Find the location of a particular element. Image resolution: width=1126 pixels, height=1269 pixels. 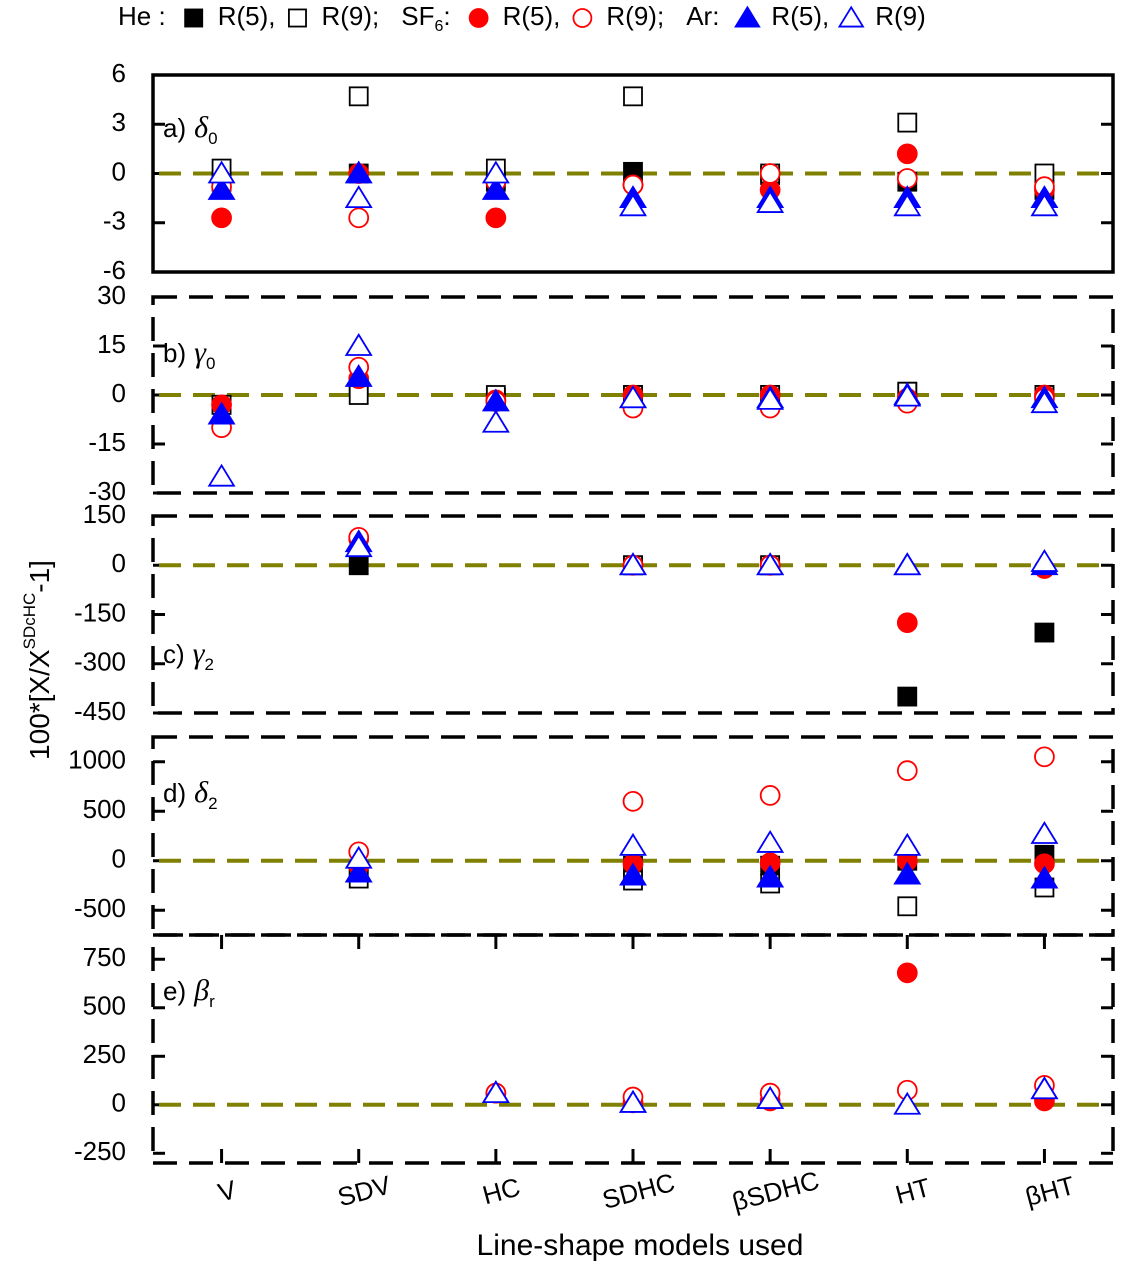

y-tick-label: 1000 is located at coordinates (97, 760).